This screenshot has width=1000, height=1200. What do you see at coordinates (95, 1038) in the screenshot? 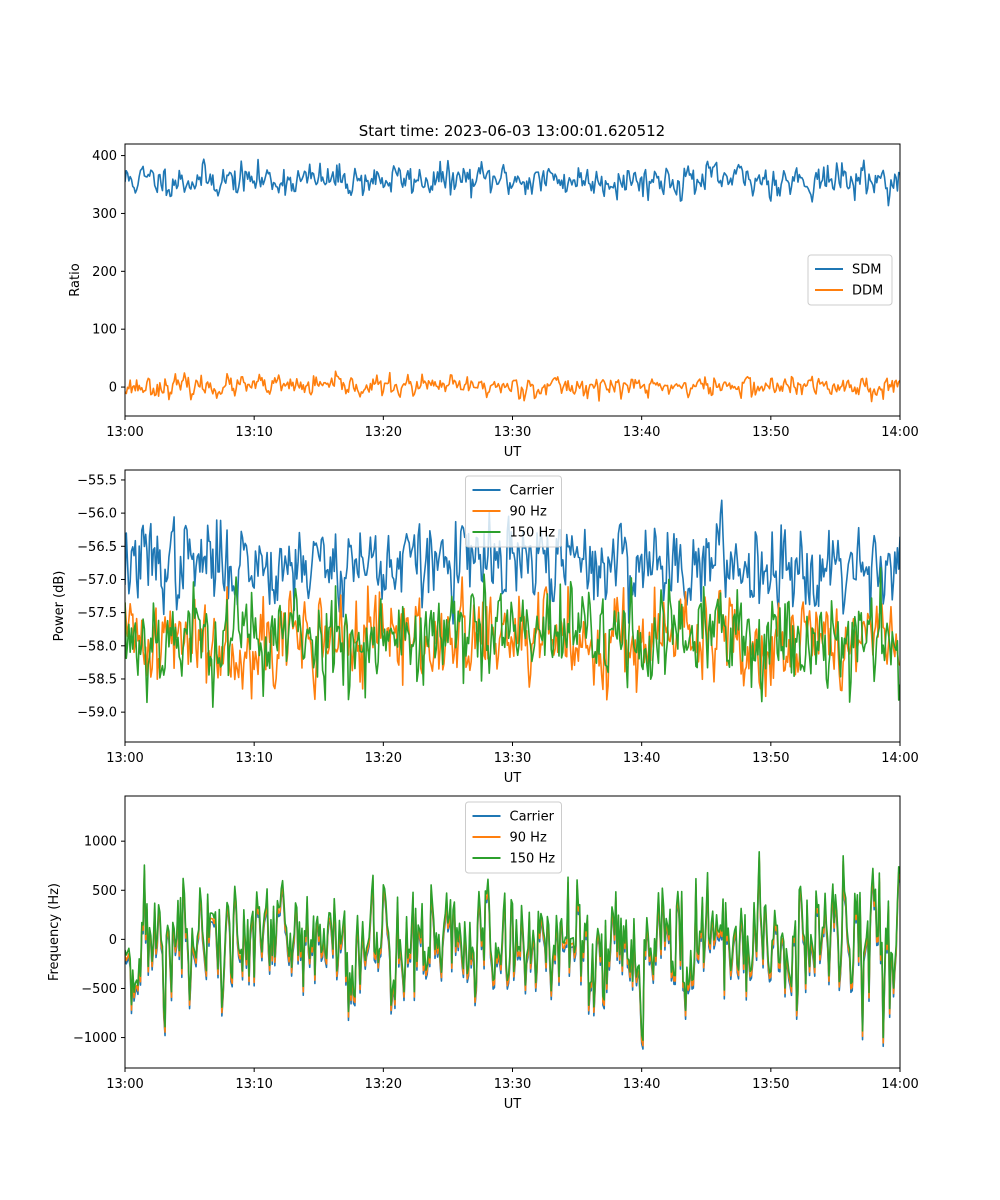
I see `y-tick-label: −1000` at bounding box center [95, 1038].